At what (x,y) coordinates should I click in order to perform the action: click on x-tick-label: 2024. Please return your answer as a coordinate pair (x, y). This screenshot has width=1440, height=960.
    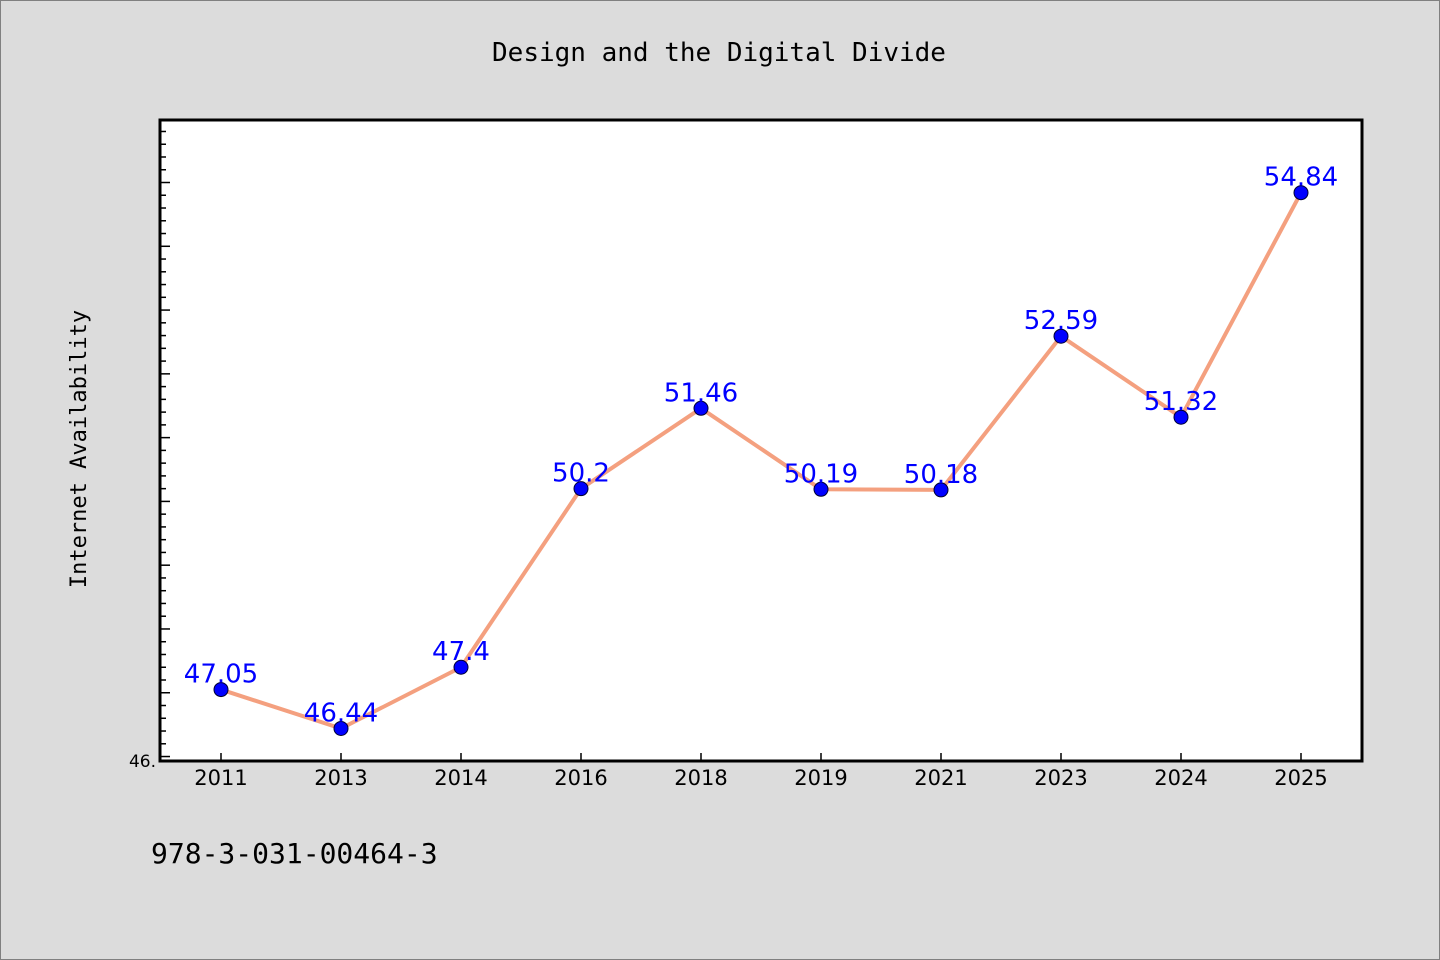
    Looking at the image, I should click on (1180, 778).